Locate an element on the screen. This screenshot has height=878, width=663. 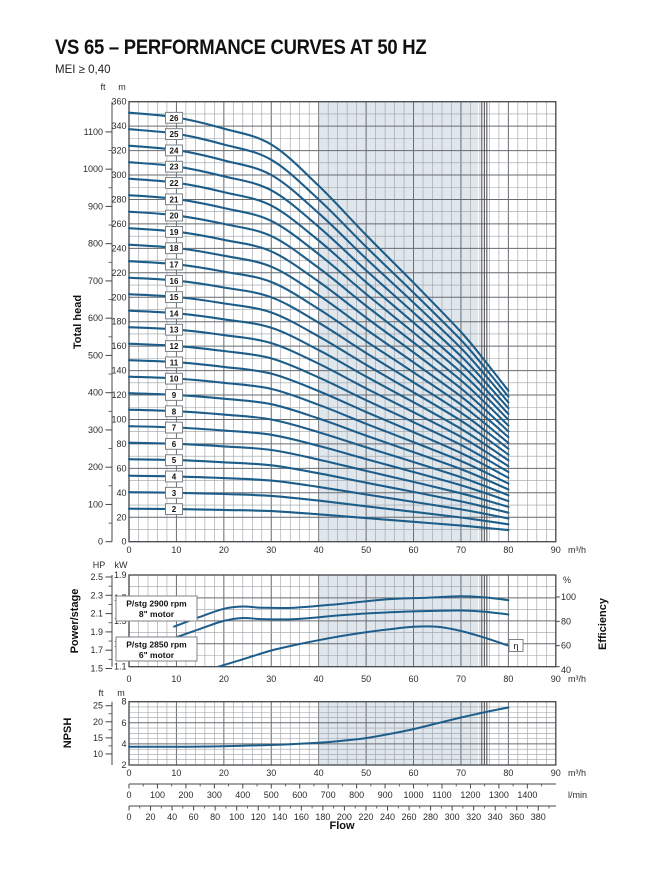
tick-label: 15 is located at coordinates (174, 297).